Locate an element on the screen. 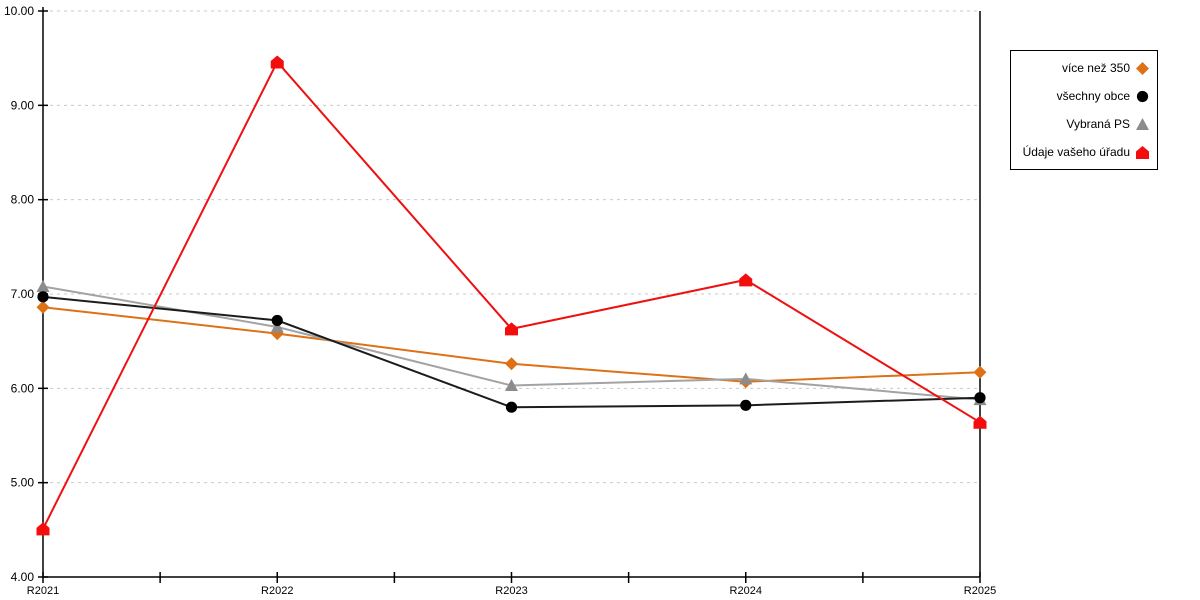  pentagon-icon is located at coordinates (1142, 152).